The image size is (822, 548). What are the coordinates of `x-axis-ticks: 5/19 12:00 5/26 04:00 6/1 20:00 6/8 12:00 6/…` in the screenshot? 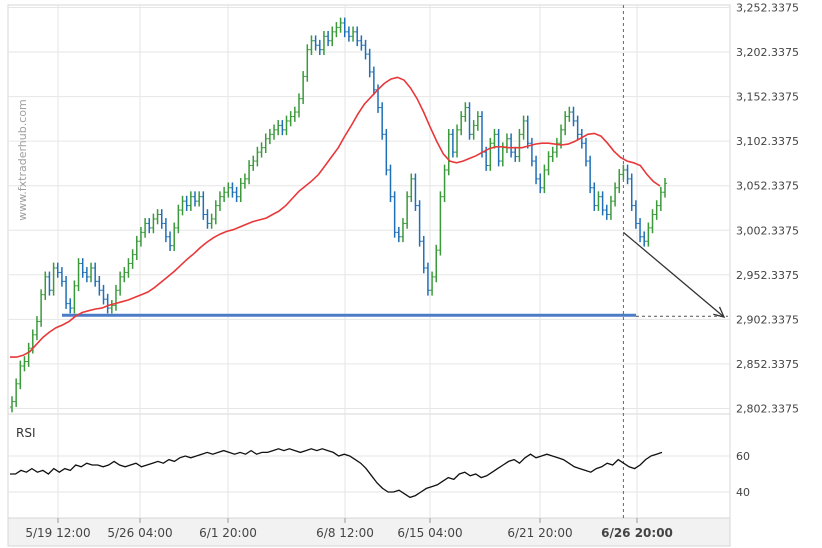 It's located at (349, 529).